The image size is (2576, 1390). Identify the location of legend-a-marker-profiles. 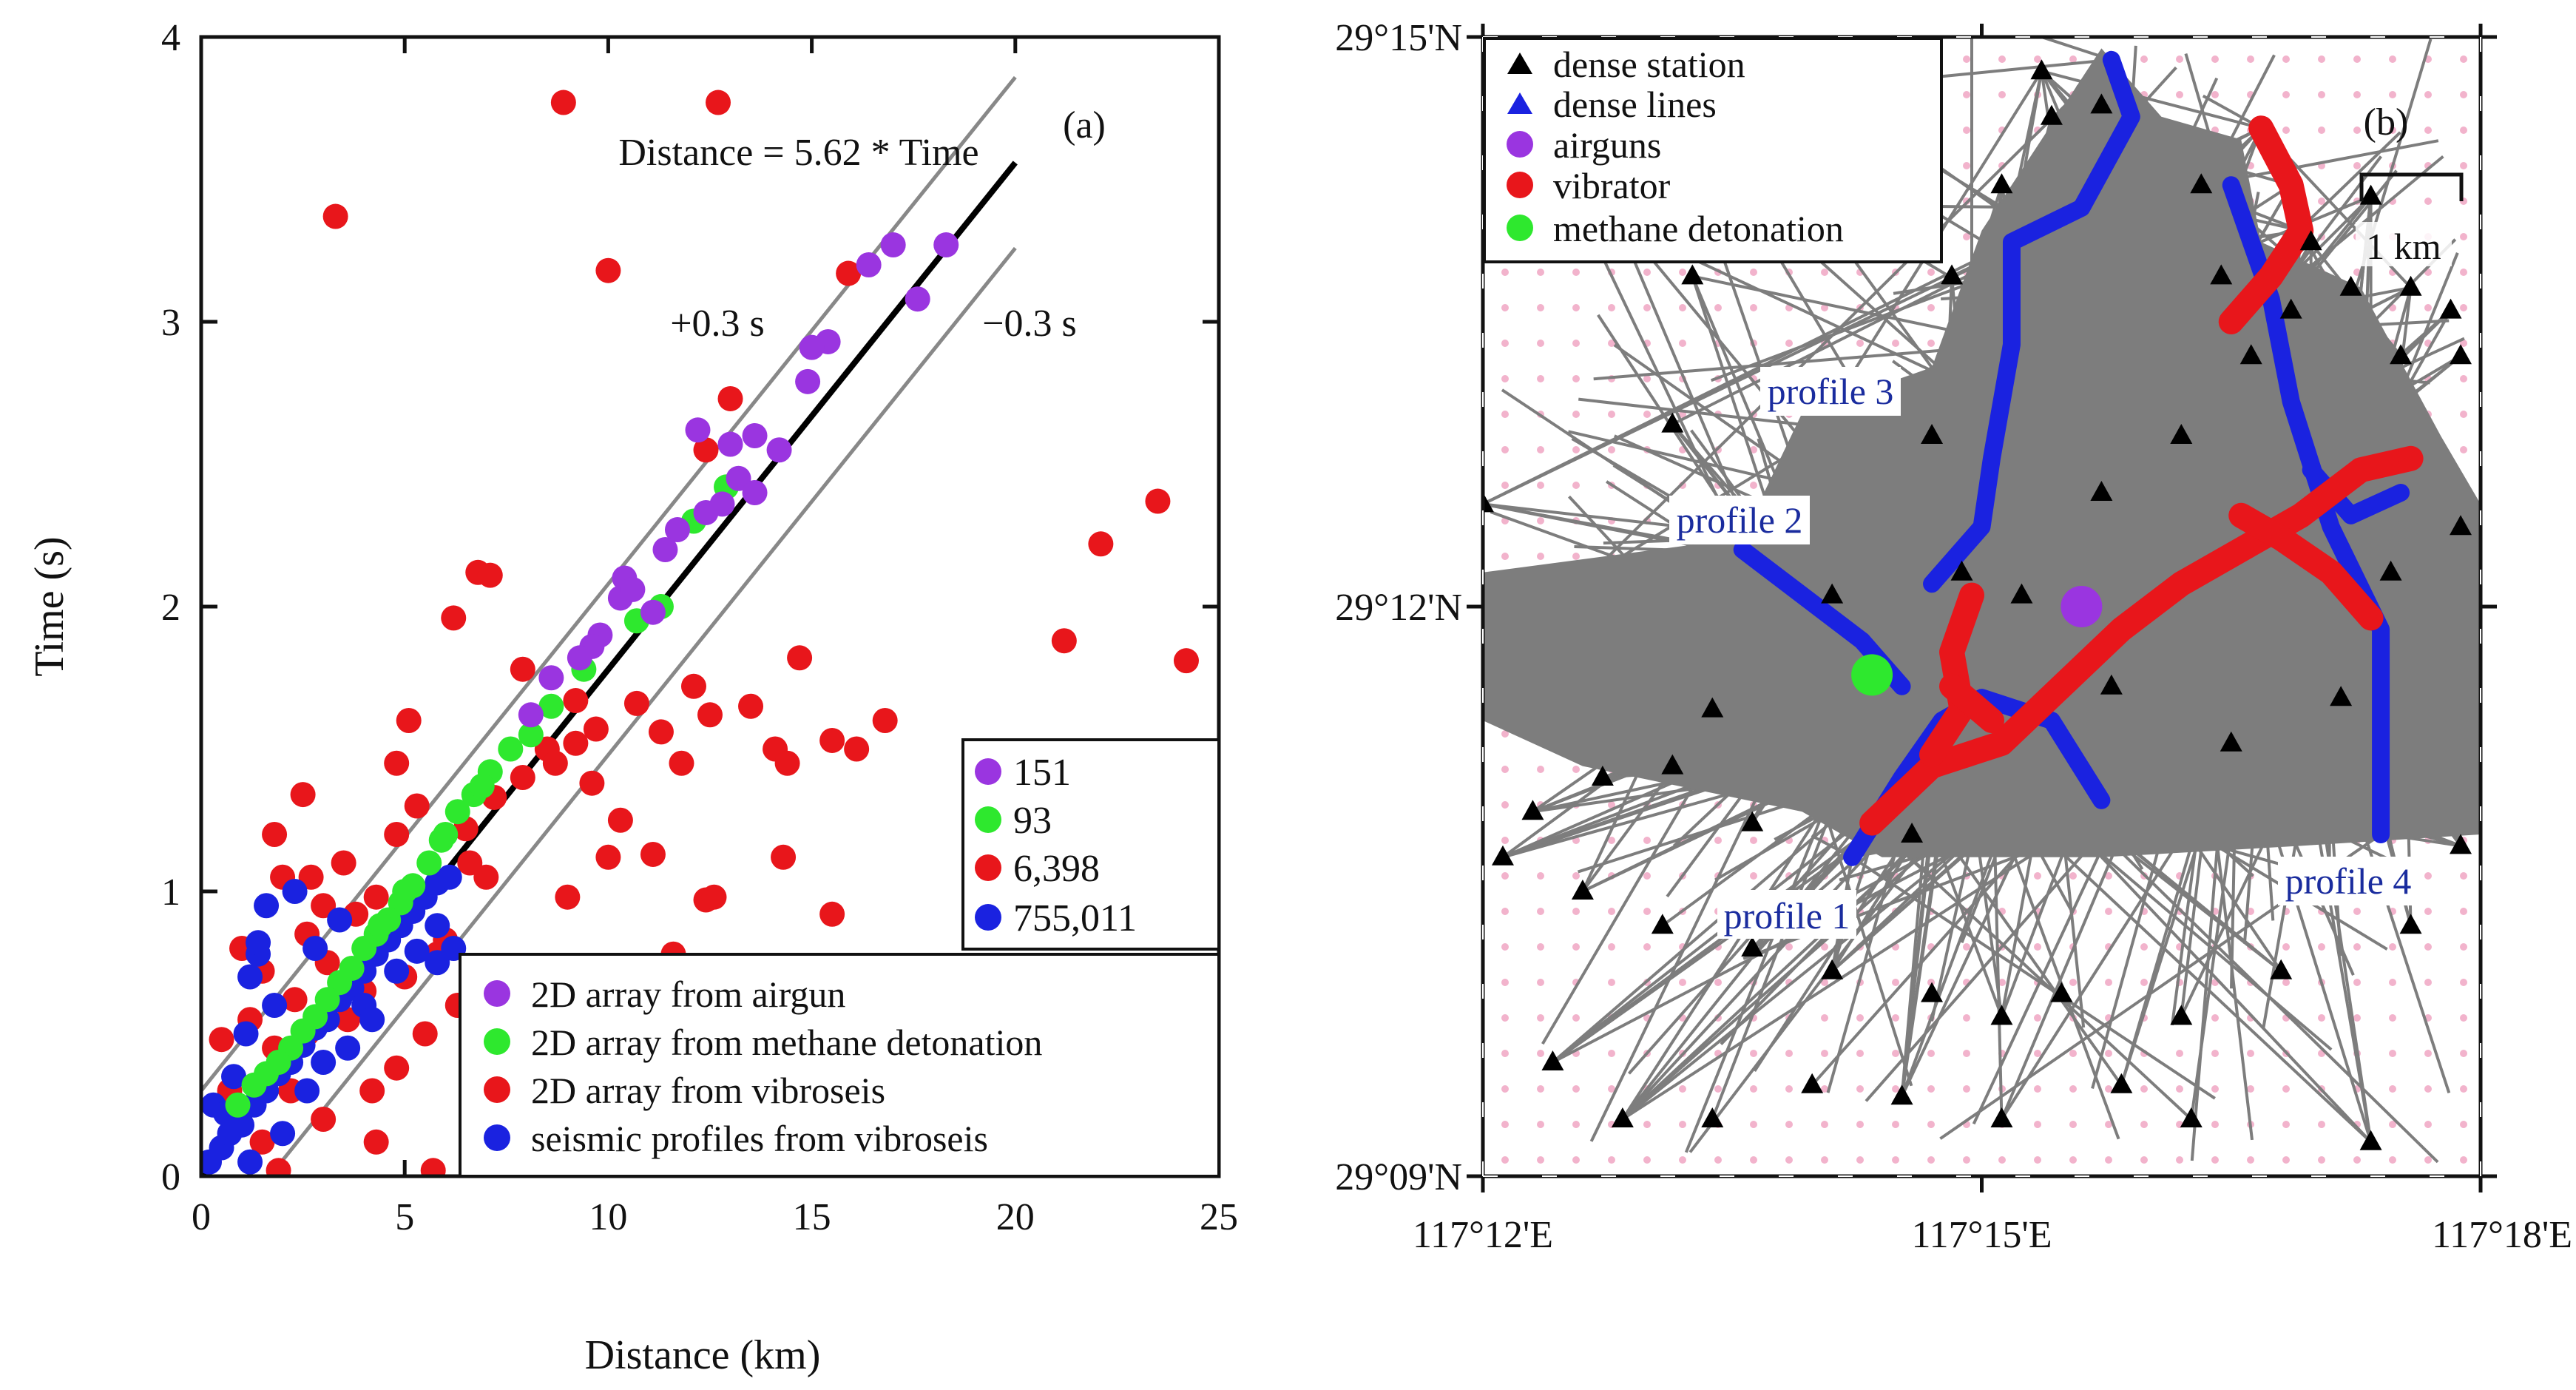
(497, 1137).